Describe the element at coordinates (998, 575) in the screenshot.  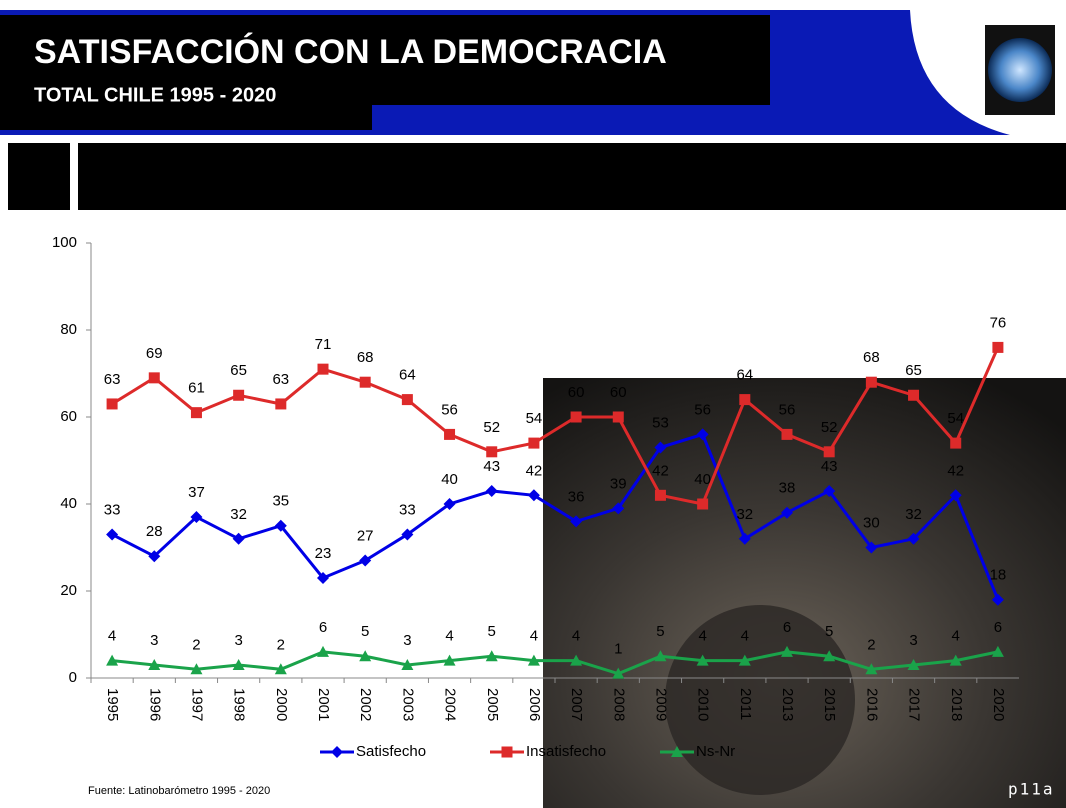
I see `data-label: 18` at that location.